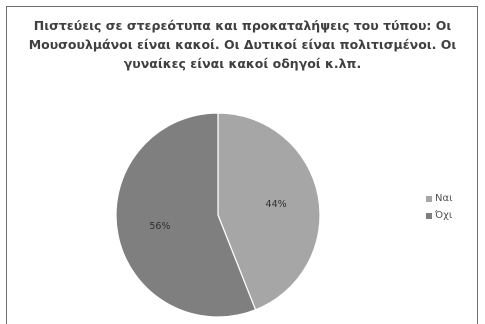 This screenshot has width=485, height=324. Describe the element at coordinates (269, 211) in the screenshot. I see `pie-slice-nai` at that location.